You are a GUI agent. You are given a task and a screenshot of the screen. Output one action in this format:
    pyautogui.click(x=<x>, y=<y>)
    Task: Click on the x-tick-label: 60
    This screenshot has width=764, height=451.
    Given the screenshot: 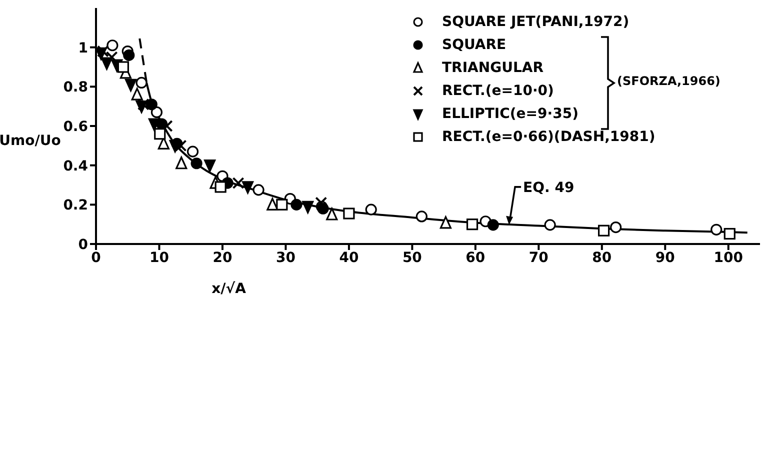 What is the action you would take?
    pyautogui.click(x=476, y=258)
    